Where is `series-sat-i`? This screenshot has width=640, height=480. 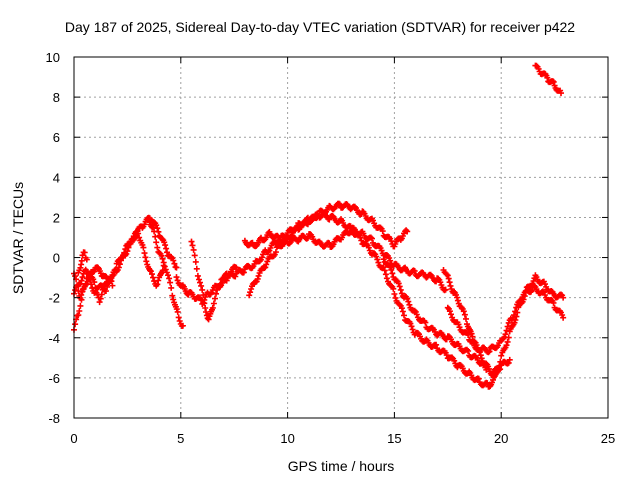
series-sat-i is located at coordinates (345, 259).